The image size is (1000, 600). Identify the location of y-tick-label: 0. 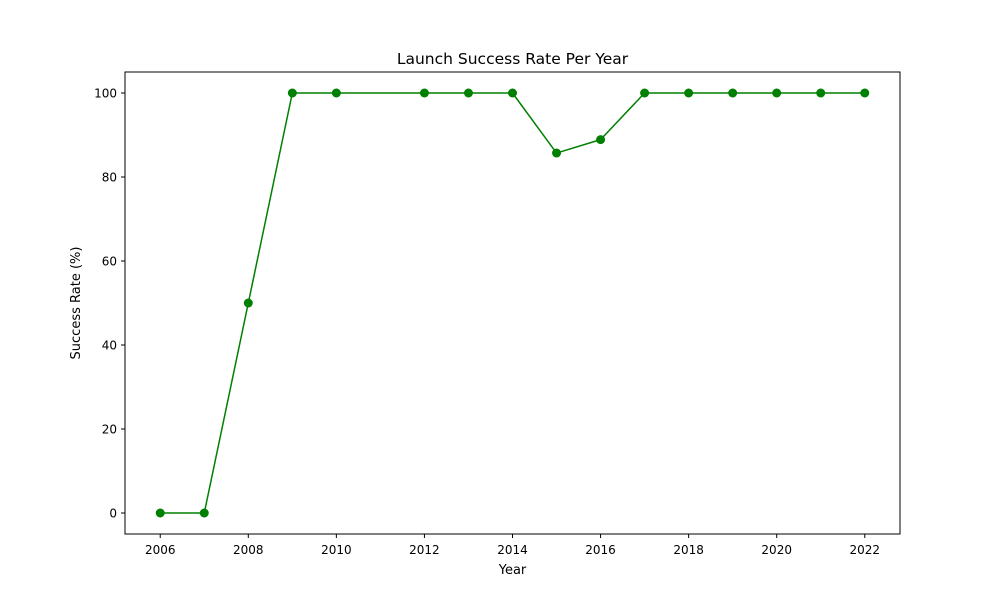
(113, 514).